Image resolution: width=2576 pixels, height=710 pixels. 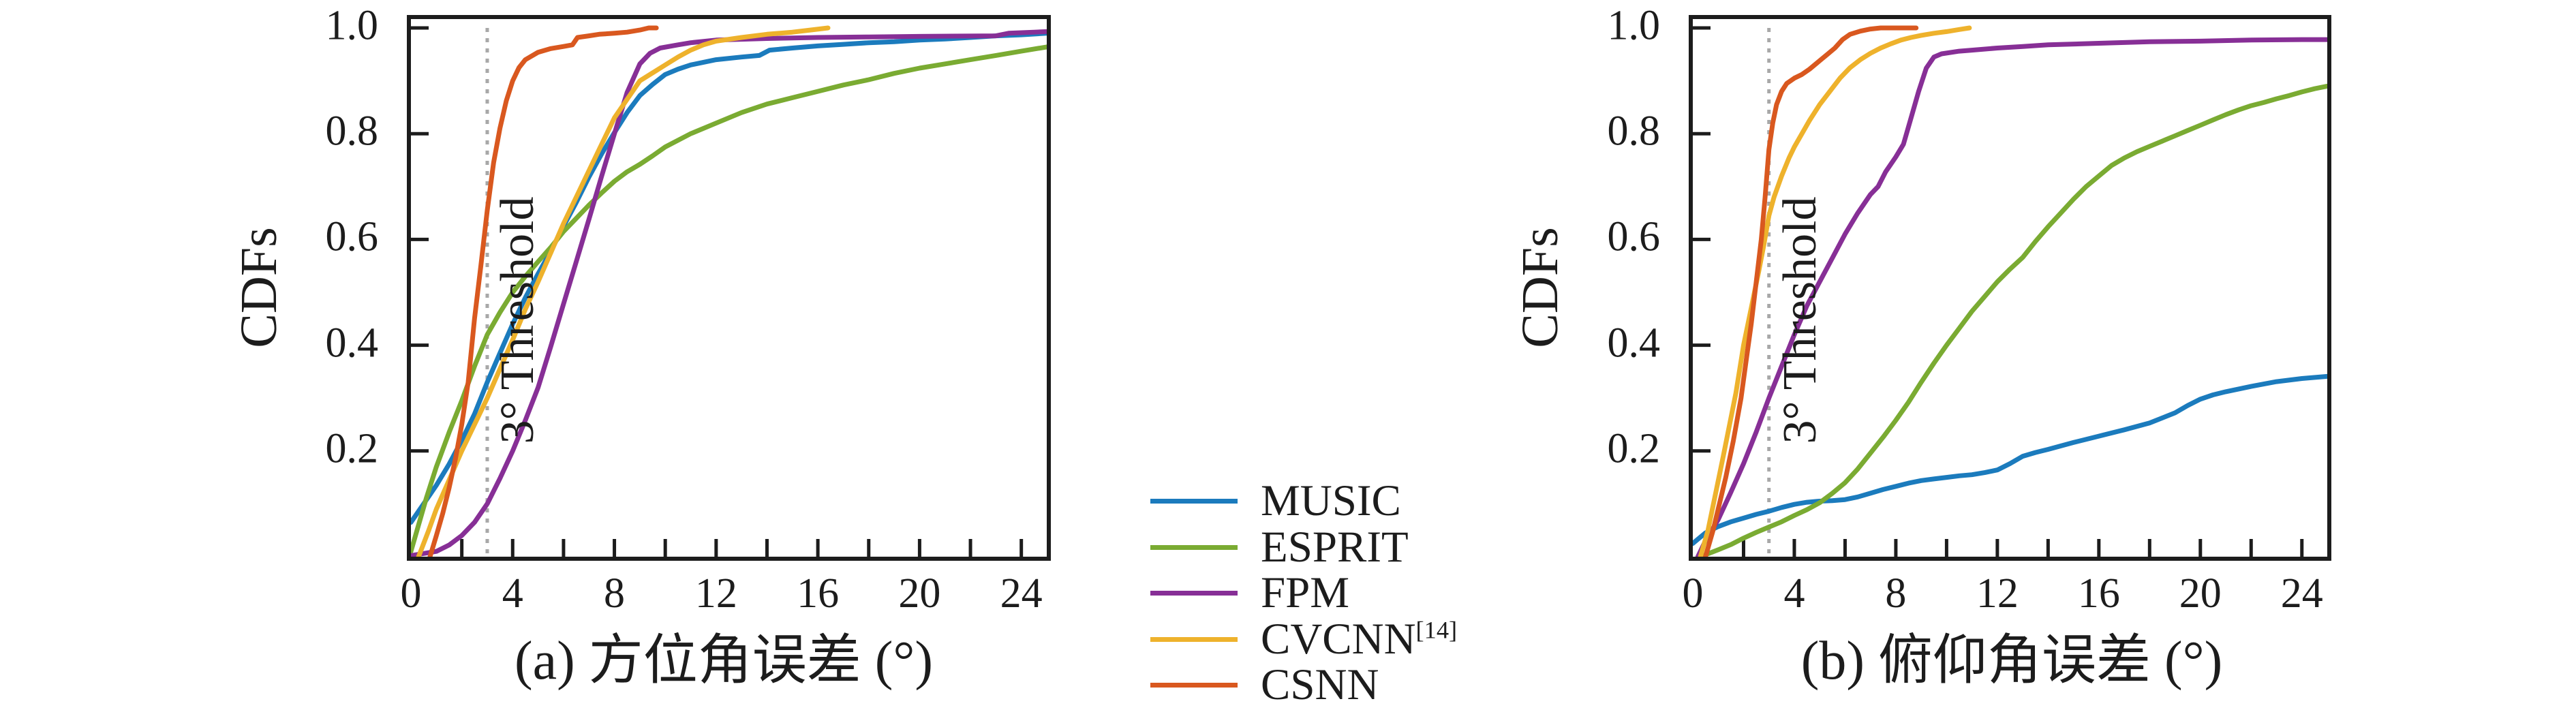 I want to click on legend-item-music: MUSIC, so click(x=1303, y=502).